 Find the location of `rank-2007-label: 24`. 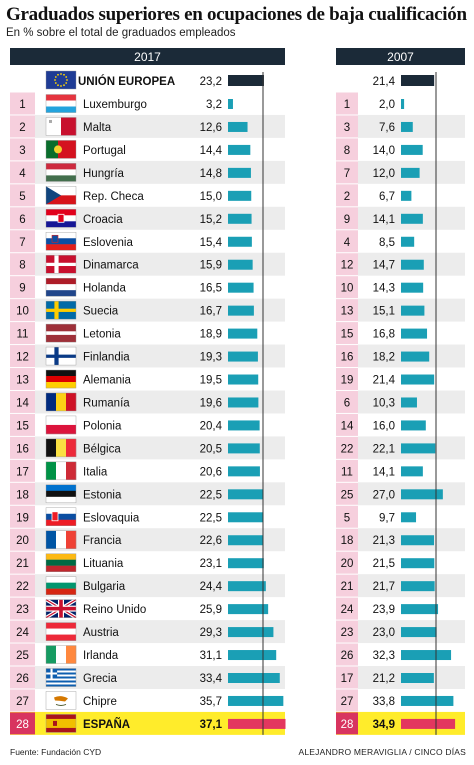

rank-2007-label: 24 is located at coordinates (347, 610).